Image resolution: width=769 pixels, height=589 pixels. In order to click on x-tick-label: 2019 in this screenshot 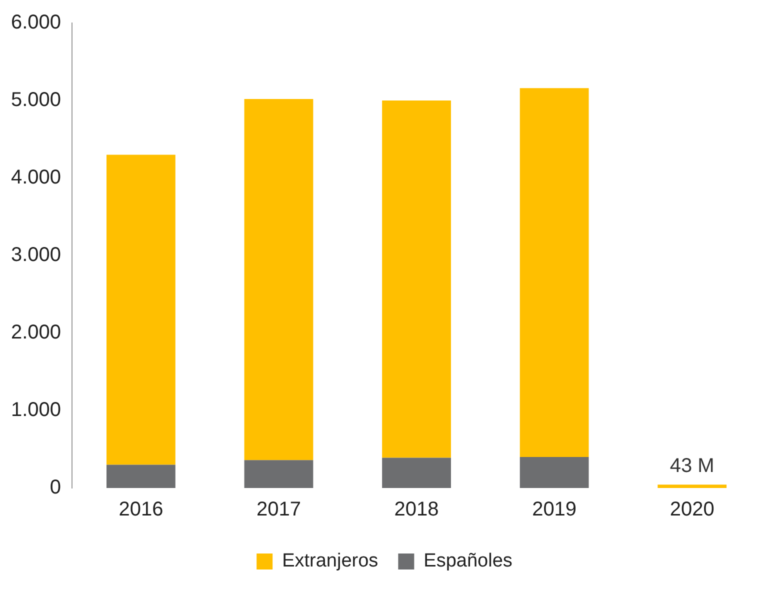, I will do `click(554, 509)`.